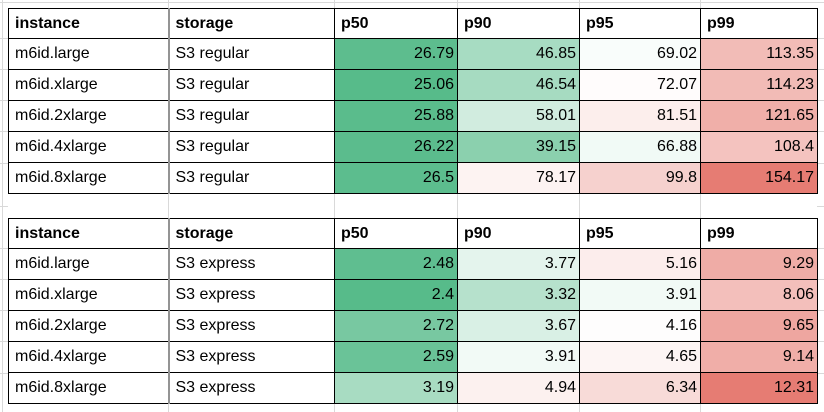  I want to click on table-row: m6id.xlarge S3 express 2.4 3.32 3.91 8.06, so click(413, 295).